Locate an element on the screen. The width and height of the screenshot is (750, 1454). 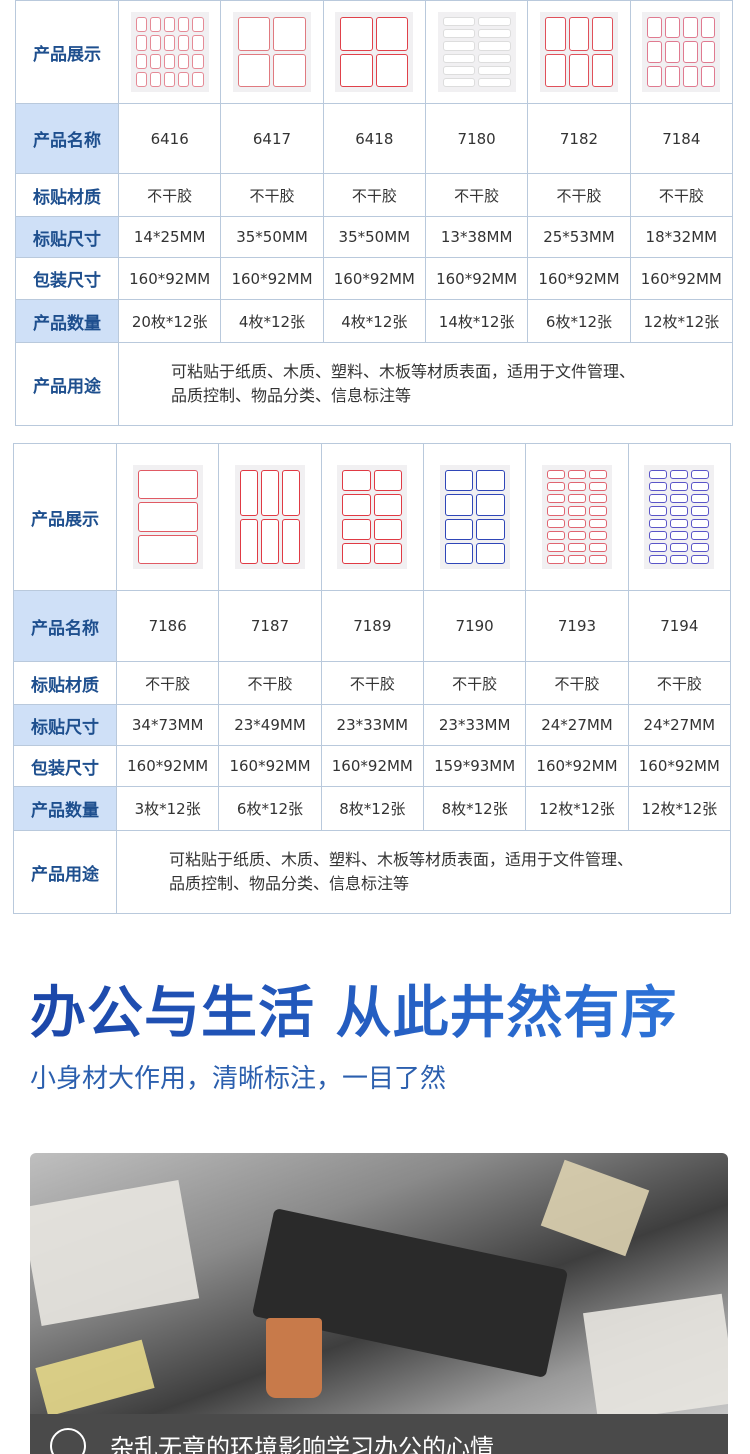
cell-name: 7193 is located at coordinates (577, 626).